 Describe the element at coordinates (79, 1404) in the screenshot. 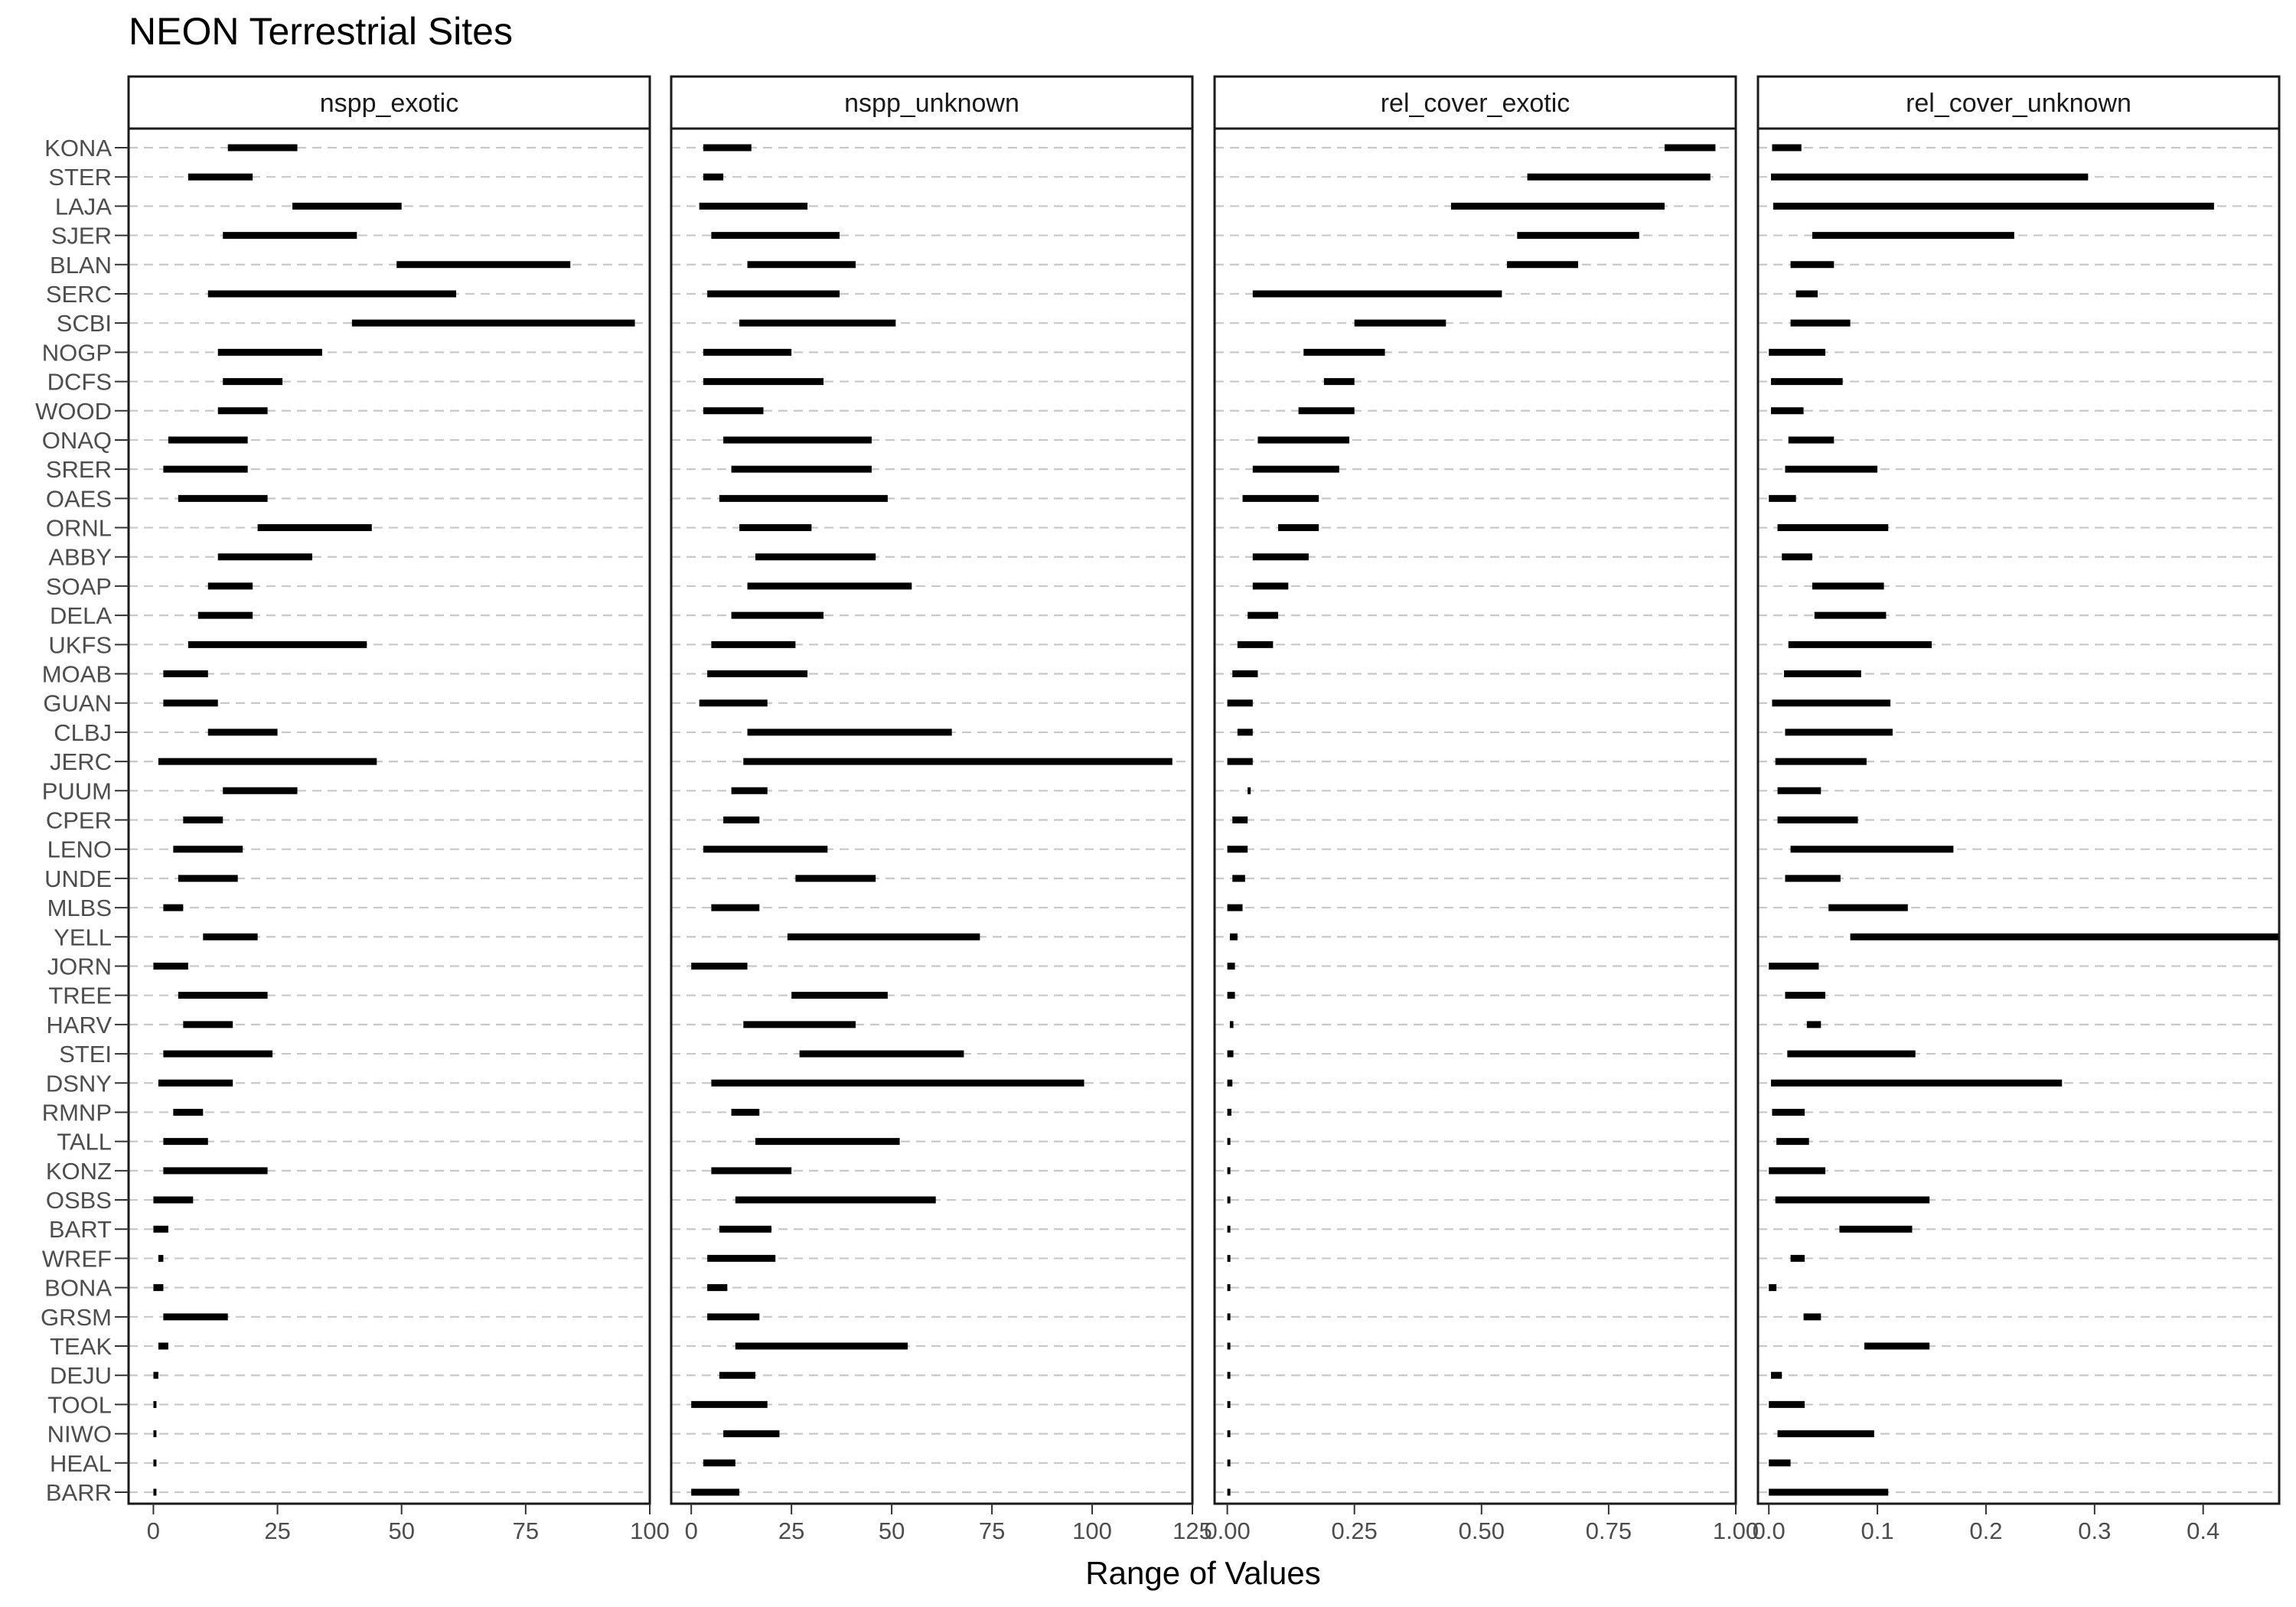

I see `site-label: TOOL` at that location.